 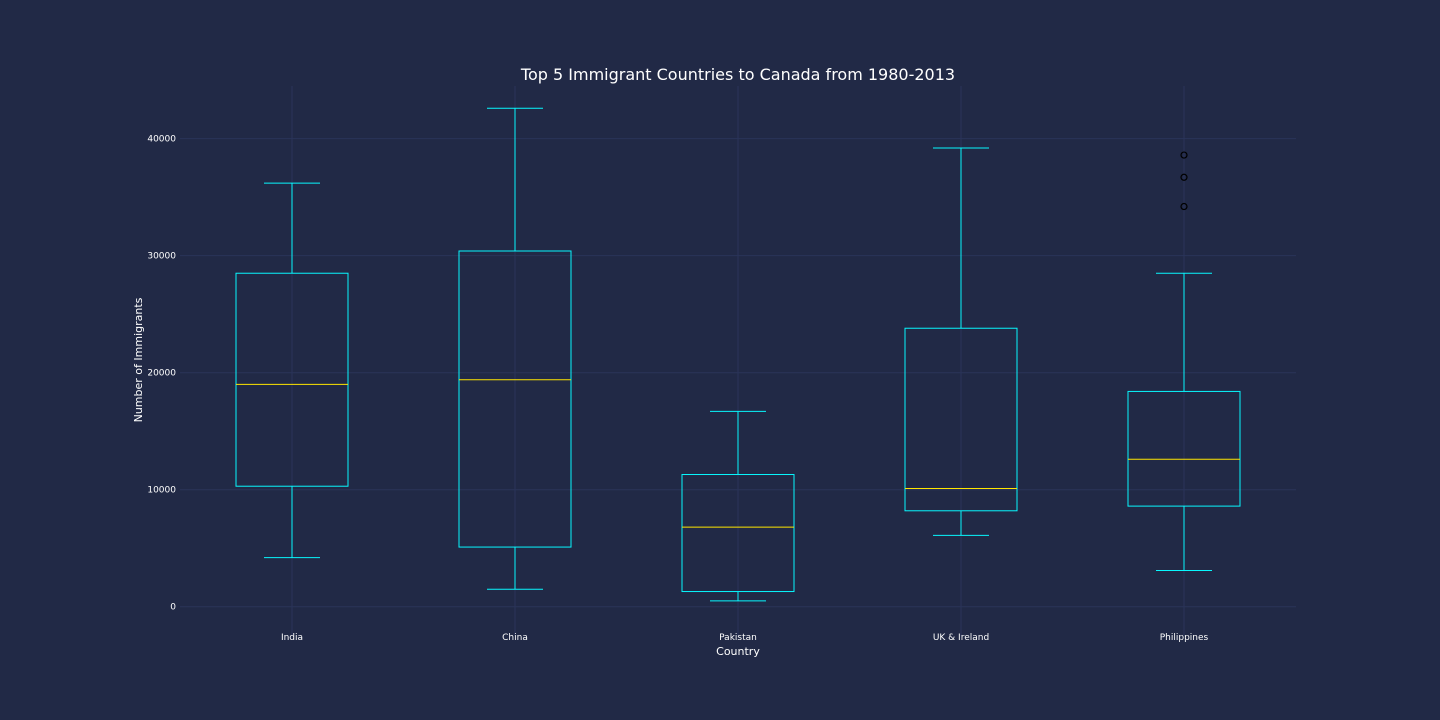 What do you see at coordinates (515, 638) in the screenshot?
I see `x-tick-label: China` at bounding box center [515, 638].